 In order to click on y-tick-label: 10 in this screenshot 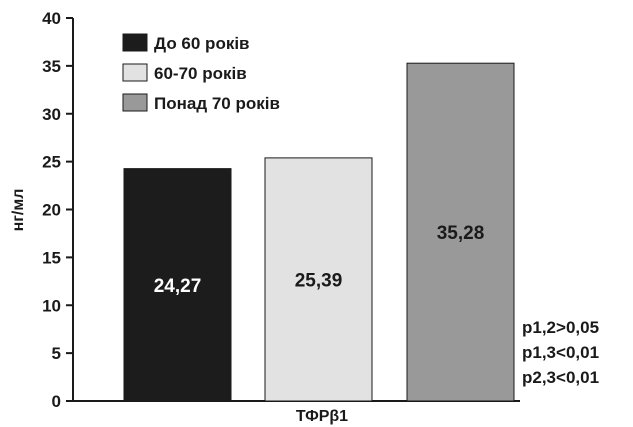, I will do `click(51, 305)`.